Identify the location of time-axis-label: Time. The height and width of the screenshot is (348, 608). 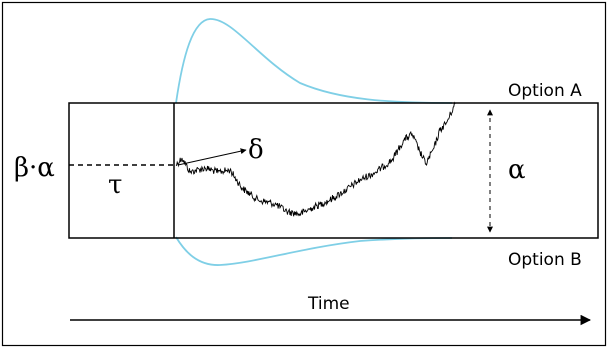
(328, 304).